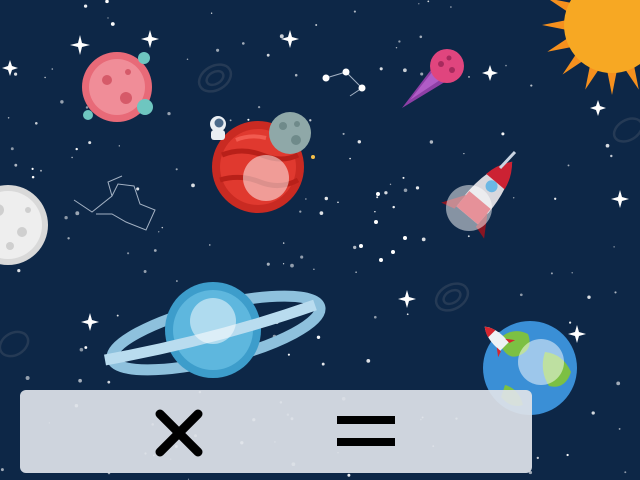 This screenshot has width=640, height=480. I want to click on ringed-planet-tap-target, so click(213, 321).